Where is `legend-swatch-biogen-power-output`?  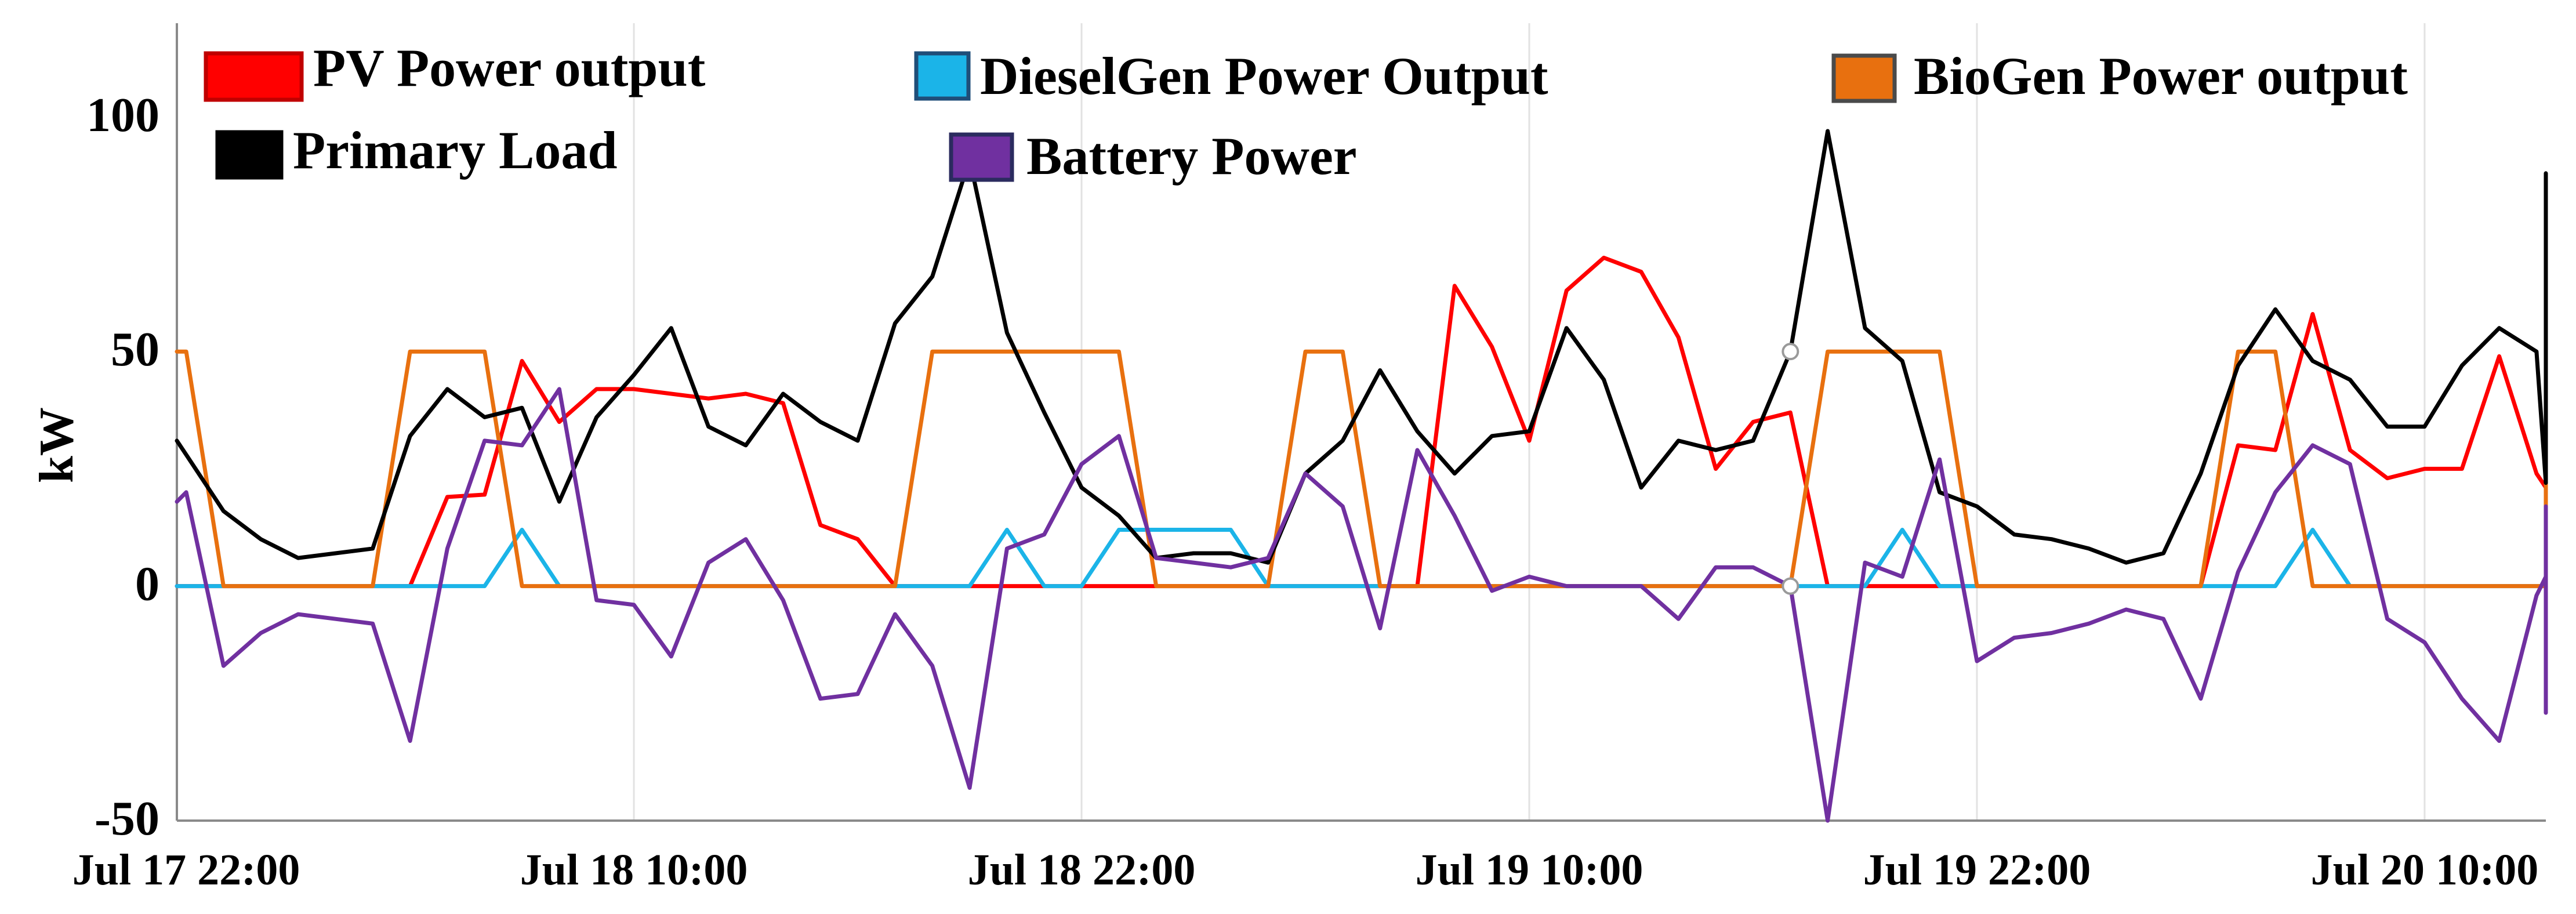 legend-swatch-biogen-power-output is located at coordinates (1864, 78).